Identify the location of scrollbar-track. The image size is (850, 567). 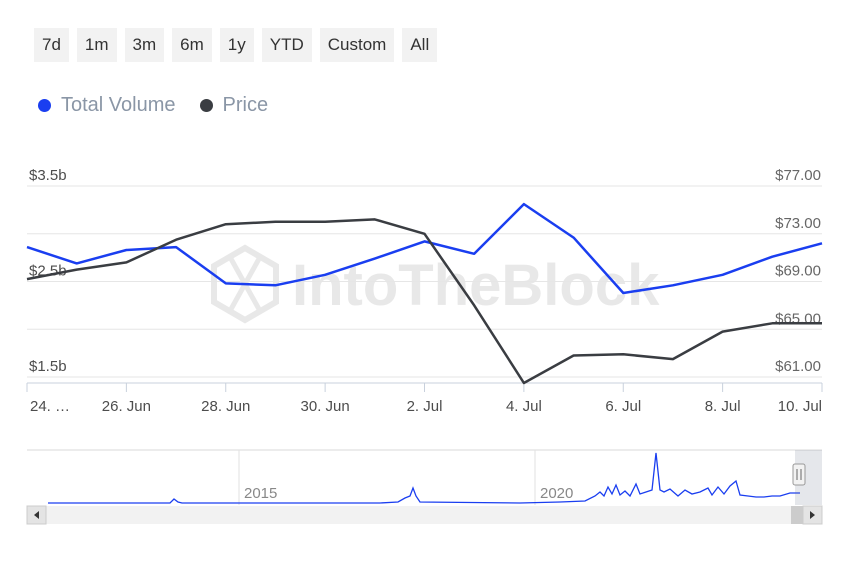
(424, 515).